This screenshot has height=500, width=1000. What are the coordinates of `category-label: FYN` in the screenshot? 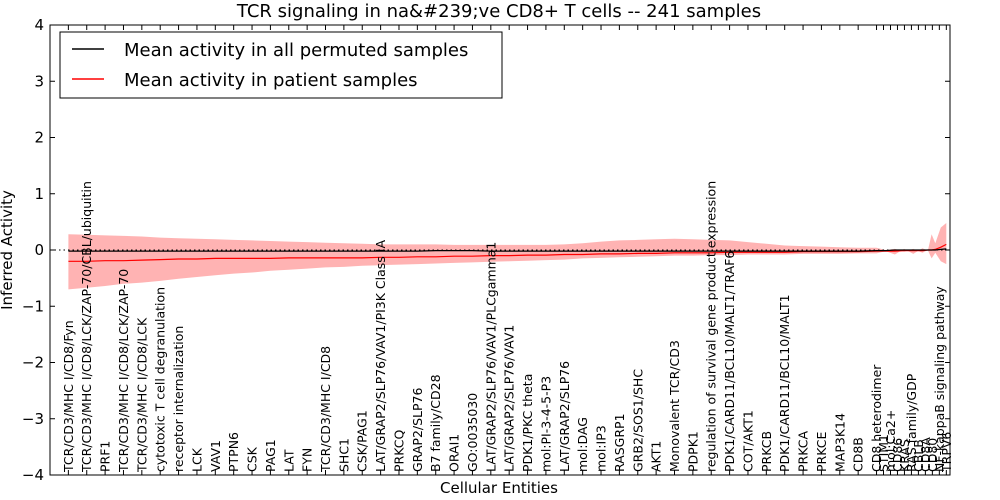 It's located at (307, 460).